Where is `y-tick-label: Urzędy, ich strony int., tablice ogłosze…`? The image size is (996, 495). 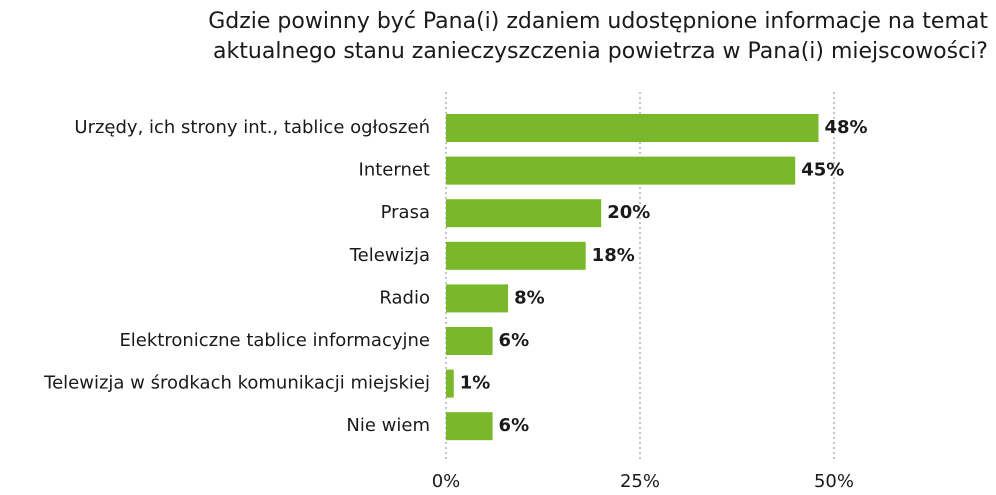
y-tick-label: Urzędy, ich strony int., tablice ogłosze… is located at coordinates (252, 127).